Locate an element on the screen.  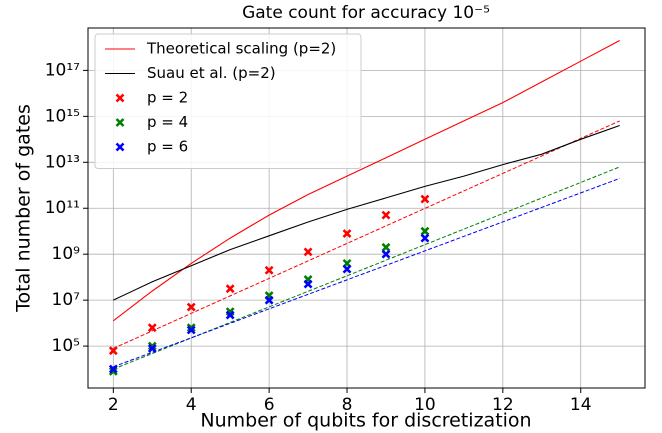
legend-label: Suau et al. (p=2) is located at coordinates (211, 73).